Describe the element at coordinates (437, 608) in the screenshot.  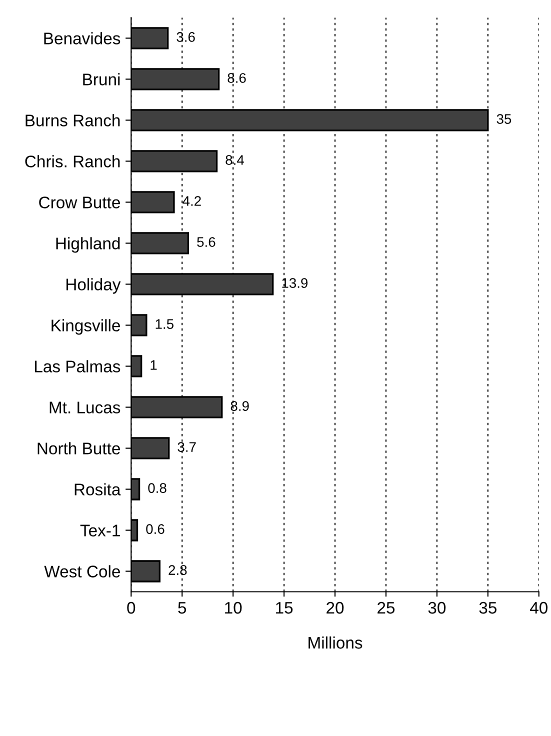
I see `x-tick-label: 30` at that location.